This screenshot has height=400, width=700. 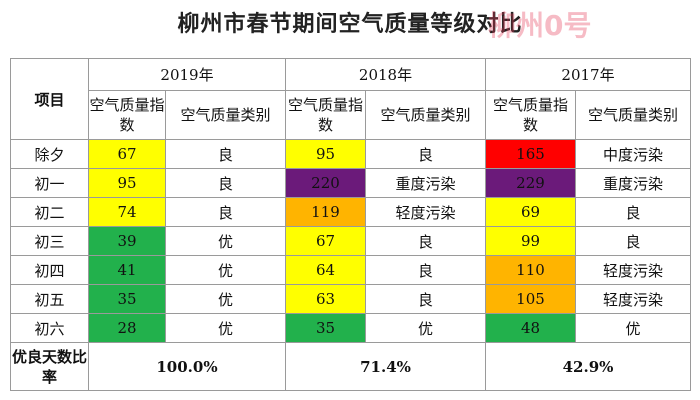 I want to click on aqi-cell: 64, so click(x=325, y=270).